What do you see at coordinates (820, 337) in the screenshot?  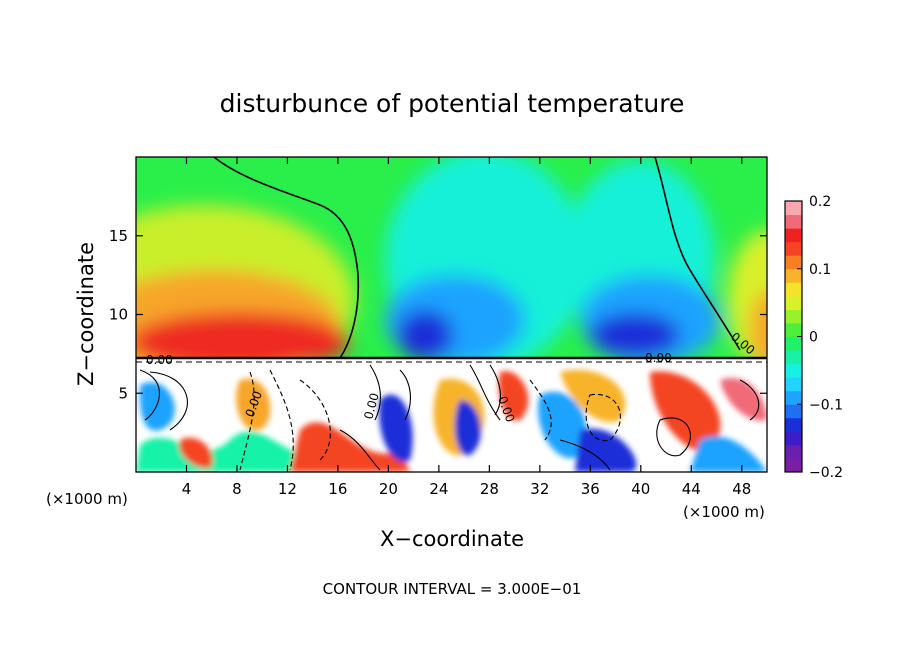 I see `colorbar-axis: 0.2 0.1 0 −0.1 −0.2` at bounding box center [820, 337].